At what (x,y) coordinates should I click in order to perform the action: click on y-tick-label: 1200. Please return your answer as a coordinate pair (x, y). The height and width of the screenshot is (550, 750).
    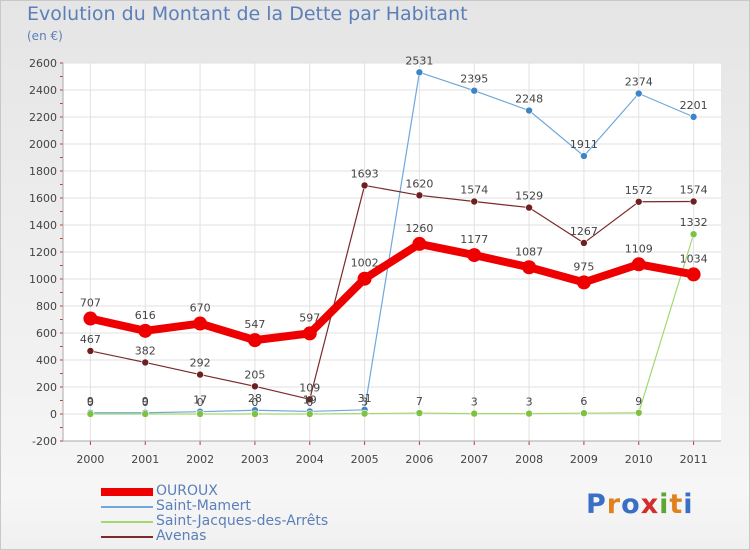
    Looking at the image, I should click on (43, 252).